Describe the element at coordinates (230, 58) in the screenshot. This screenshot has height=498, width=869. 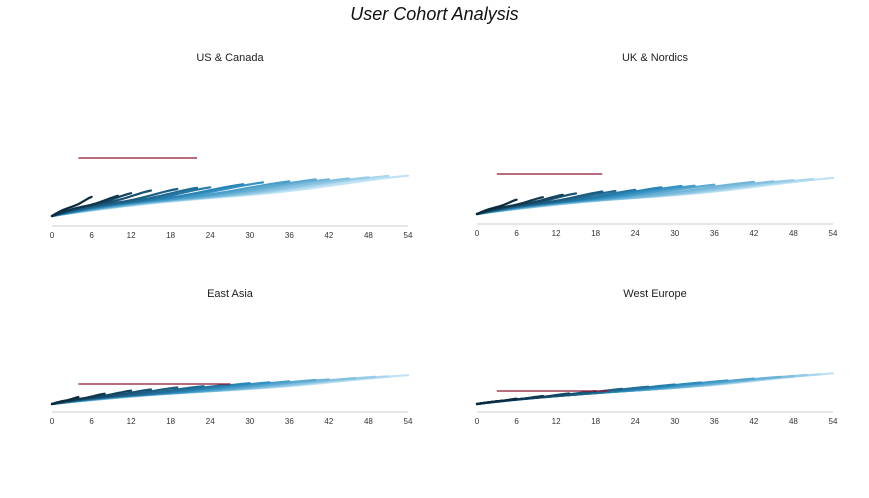
I see `panel-title: US & Canada` at that location.